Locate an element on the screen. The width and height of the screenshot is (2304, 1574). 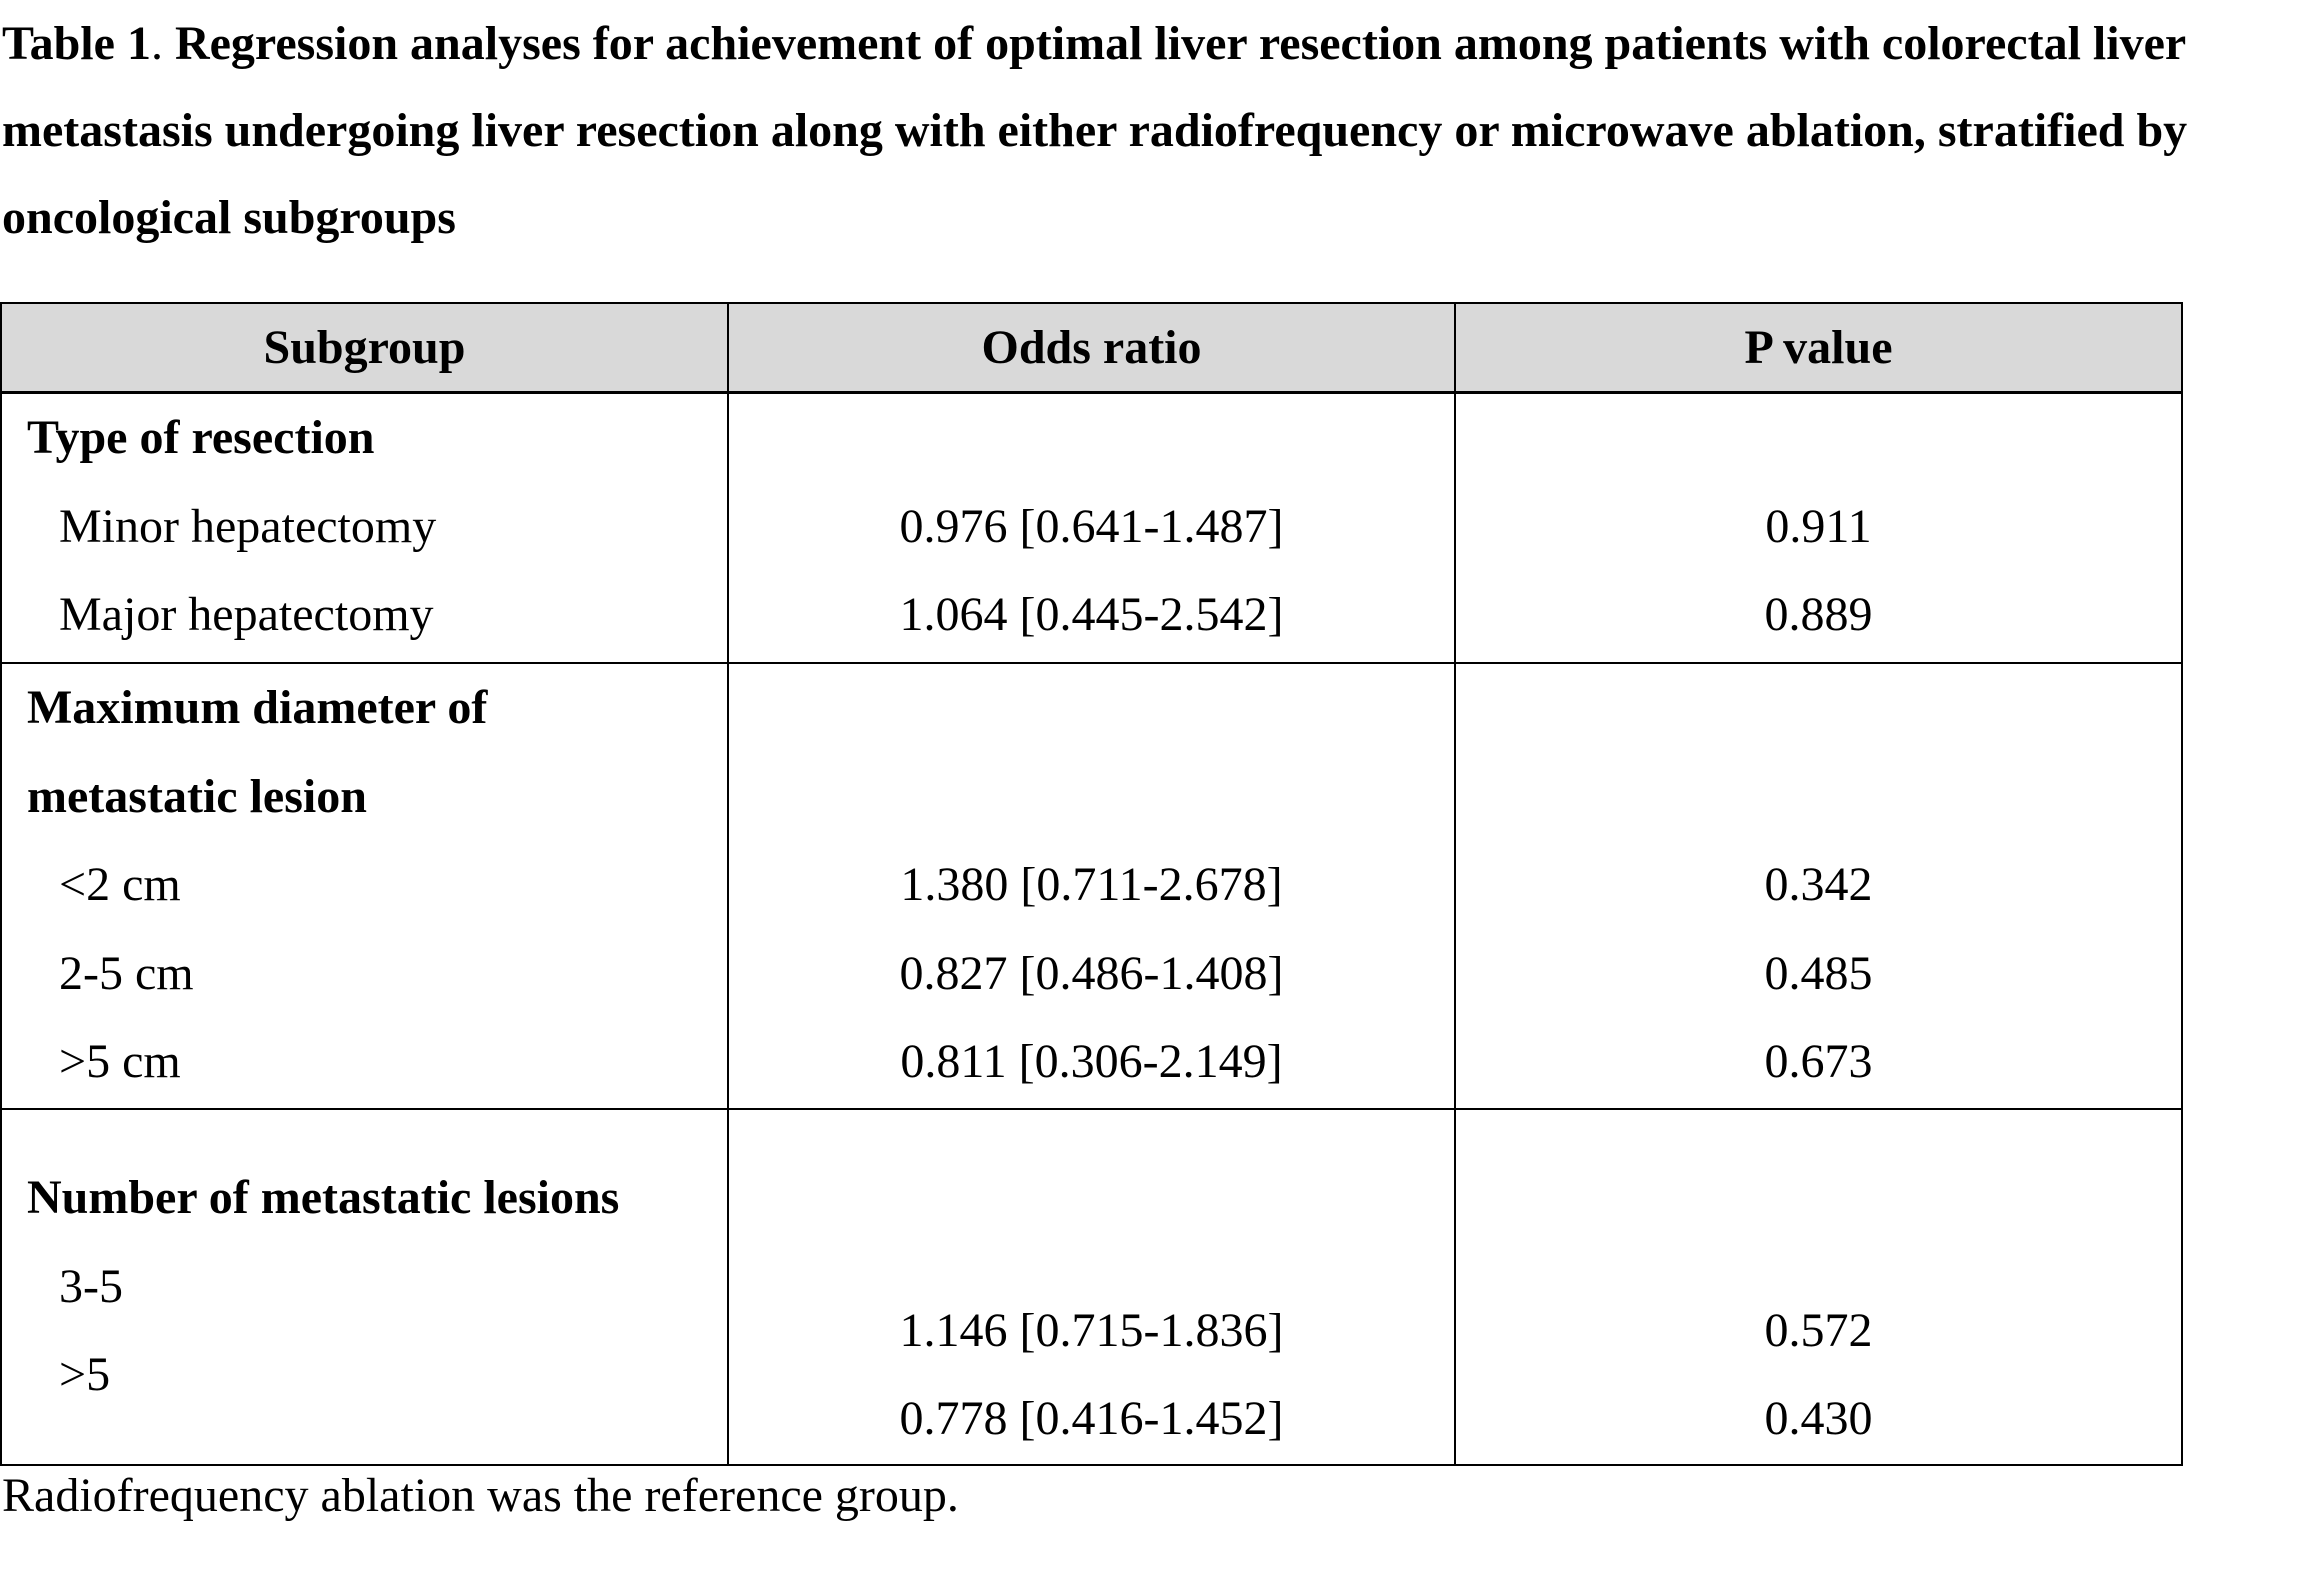
row-label: >5 is located at coordinates (85, 1374).